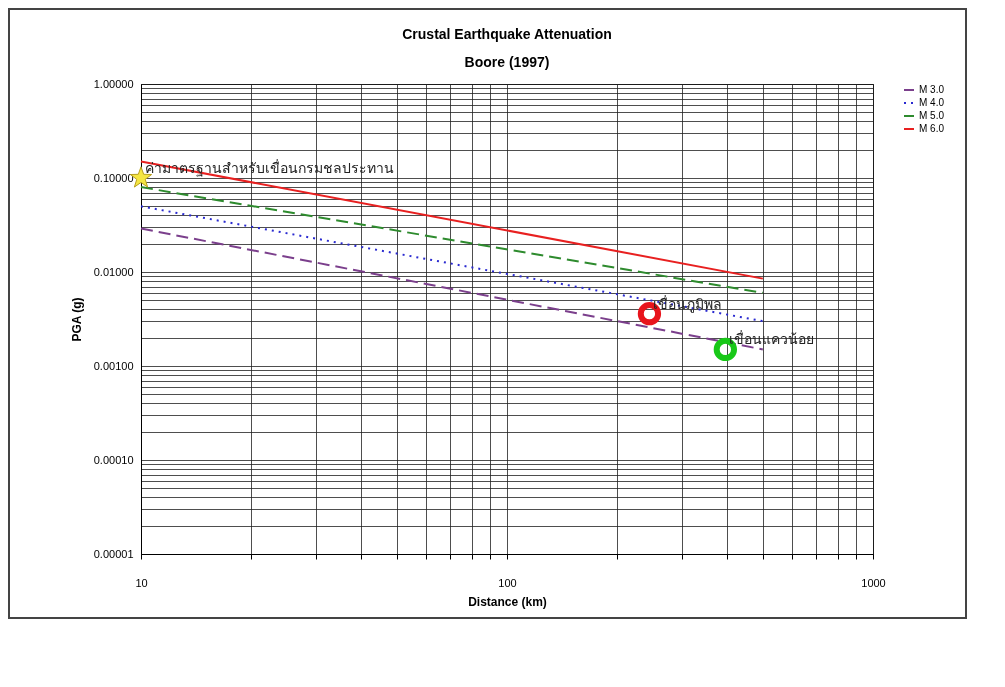 This screenshot has width=1005, height=687. Describe the element at coordinates (507, 62) in the screenshot. I see `chart-subtitle: Boore (1997)` at that location.